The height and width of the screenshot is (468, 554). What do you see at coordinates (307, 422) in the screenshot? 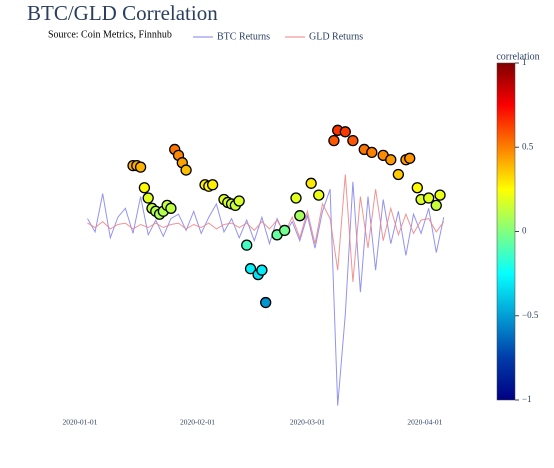
I see `x-tick-label: 2020-03-01` at bounding box center [307, 422].